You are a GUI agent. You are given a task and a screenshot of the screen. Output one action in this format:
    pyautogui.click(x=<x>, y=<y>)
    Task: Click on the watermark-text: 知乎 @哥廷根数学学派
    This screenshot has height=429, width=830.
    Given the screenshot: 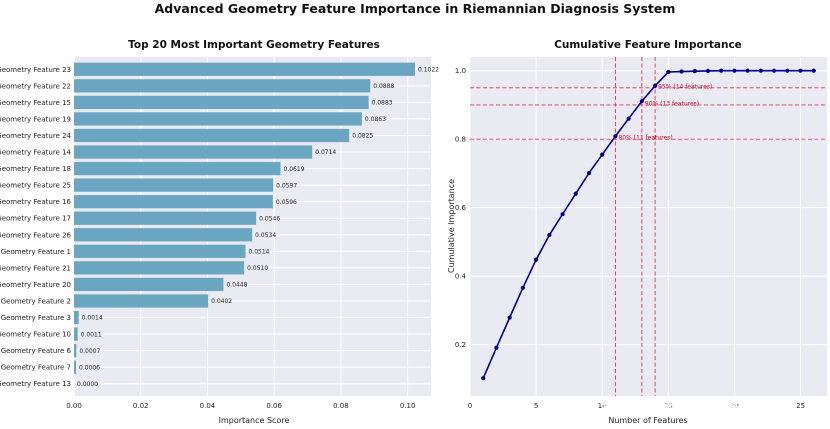 What is the action you would take?
    pyautogui.click(x=688, y=405)
    